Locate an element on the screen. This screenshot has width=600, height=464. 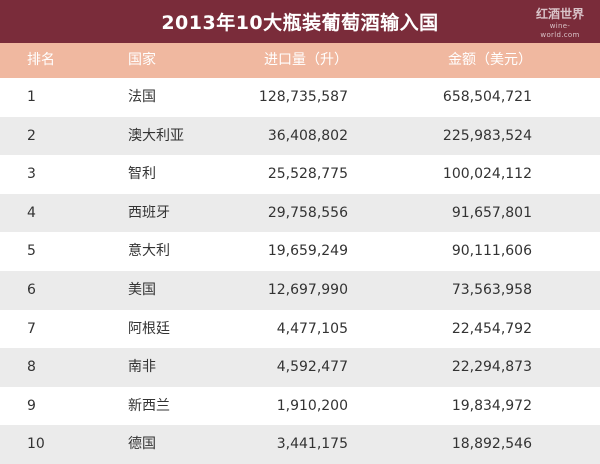
cell-import: 12,697,990 is located at coordinates (307, 289).